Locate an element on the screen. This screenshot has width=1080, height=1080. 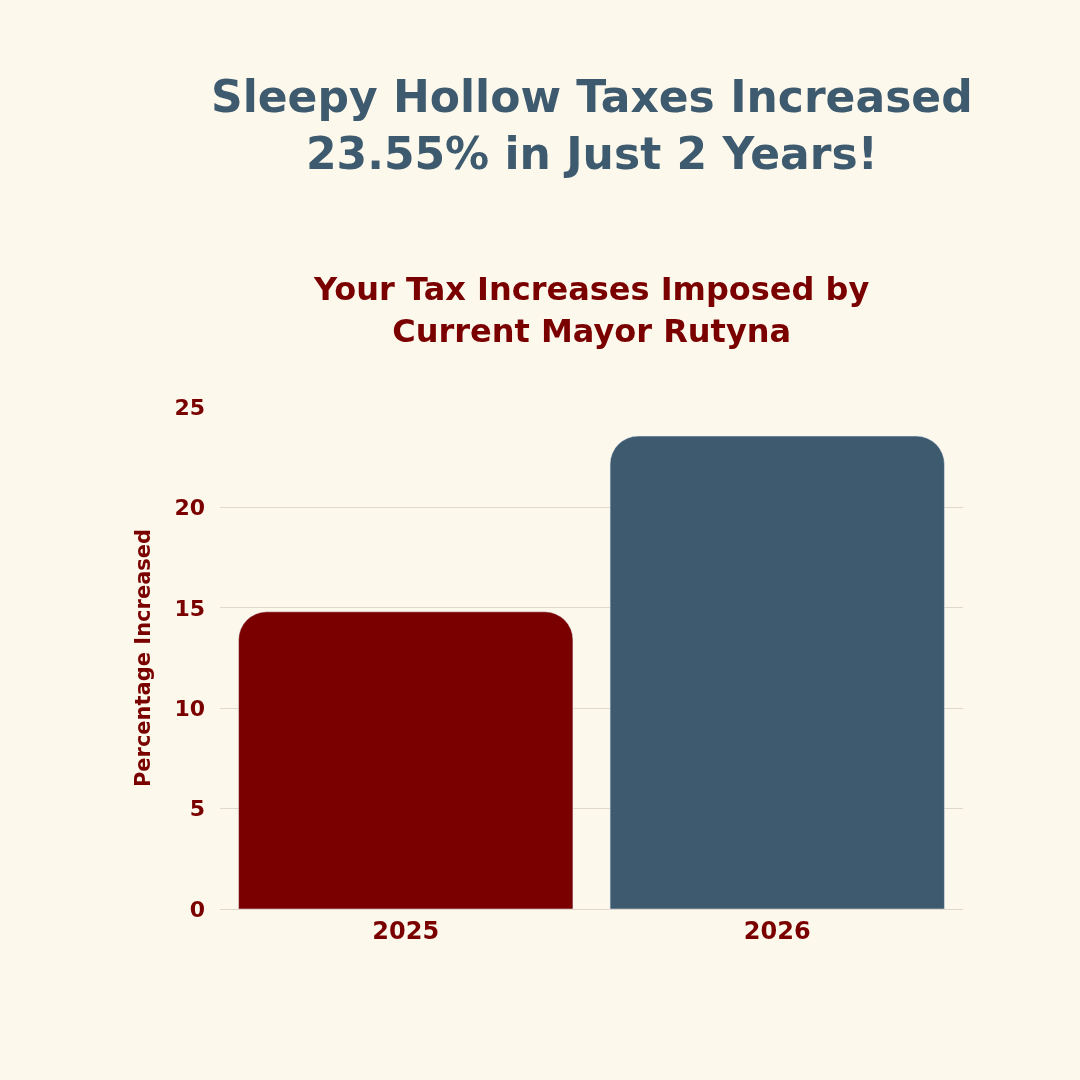
y-tick-label: 15 is located at coordinates (189, 608).